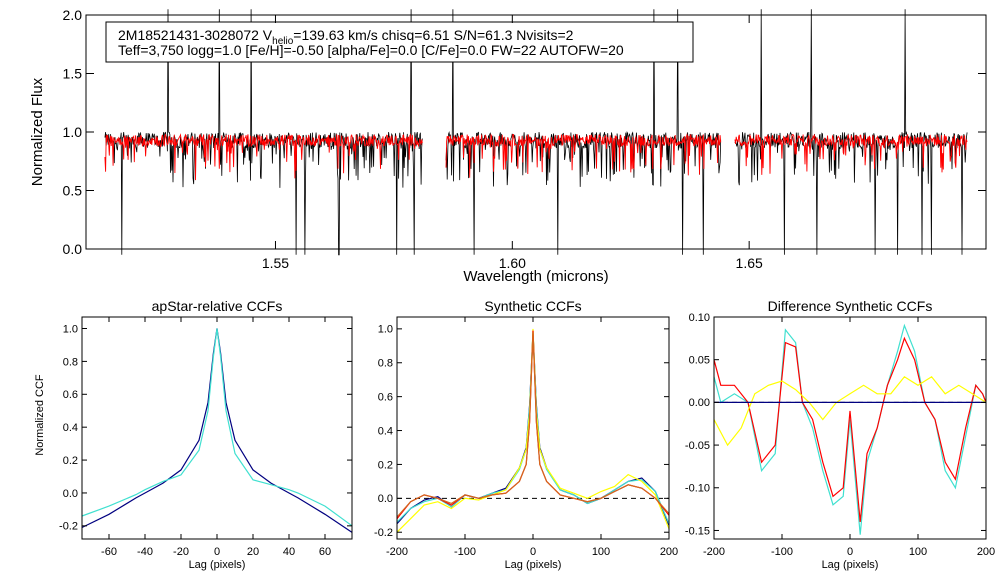  Describe the element at coordinates (697, 489) in the screenshot. I see `difference-ccf-y-tick-label: -0.10` at that location.